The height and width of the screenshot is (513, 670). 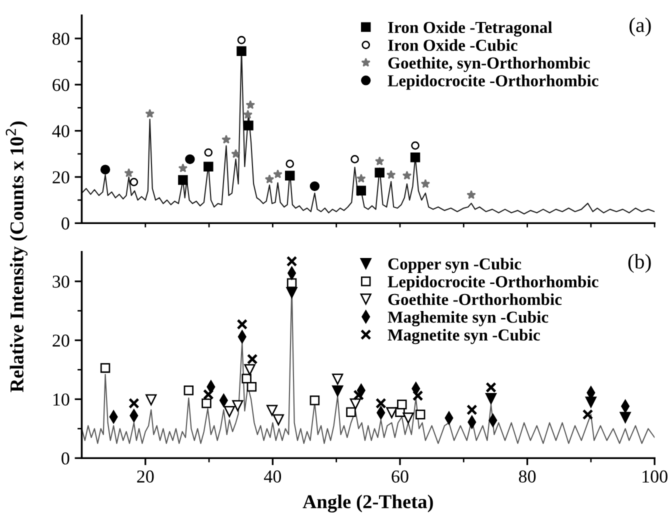 I want to click on y-tick-label: 60, so click(x=61, y=85).